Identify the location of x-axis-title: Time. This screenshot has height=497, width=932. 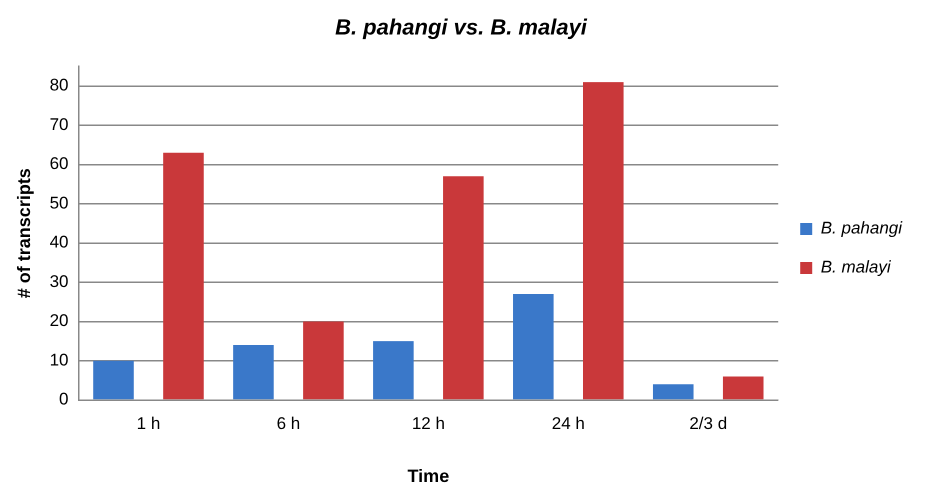
(429, 476).